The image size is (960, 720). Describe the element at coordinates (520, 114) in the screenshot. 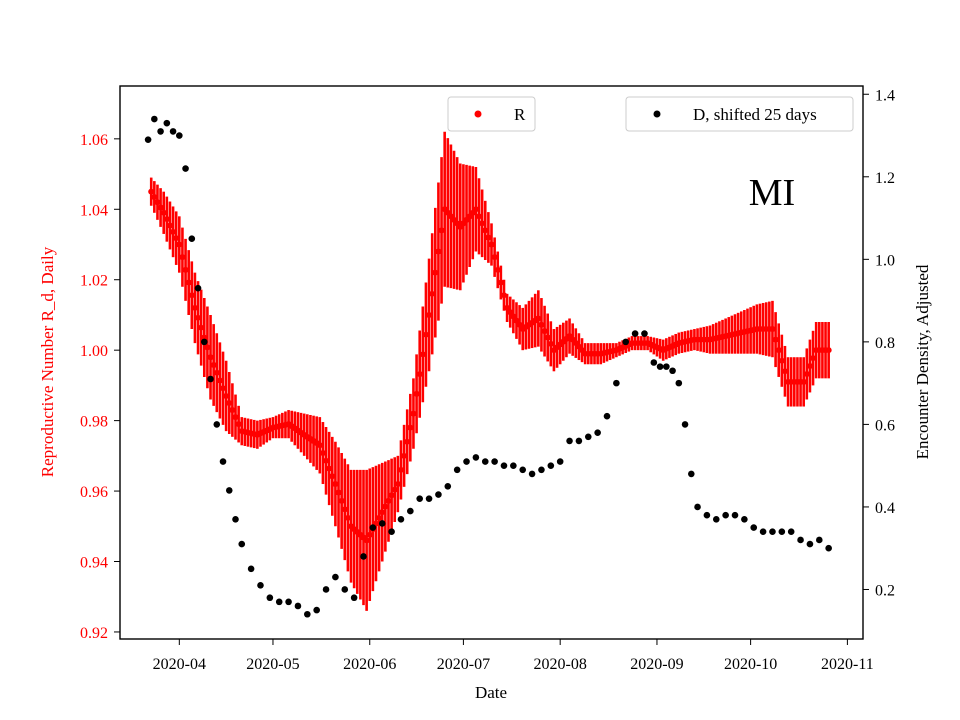

I see `legend-r-label: R` at that location.